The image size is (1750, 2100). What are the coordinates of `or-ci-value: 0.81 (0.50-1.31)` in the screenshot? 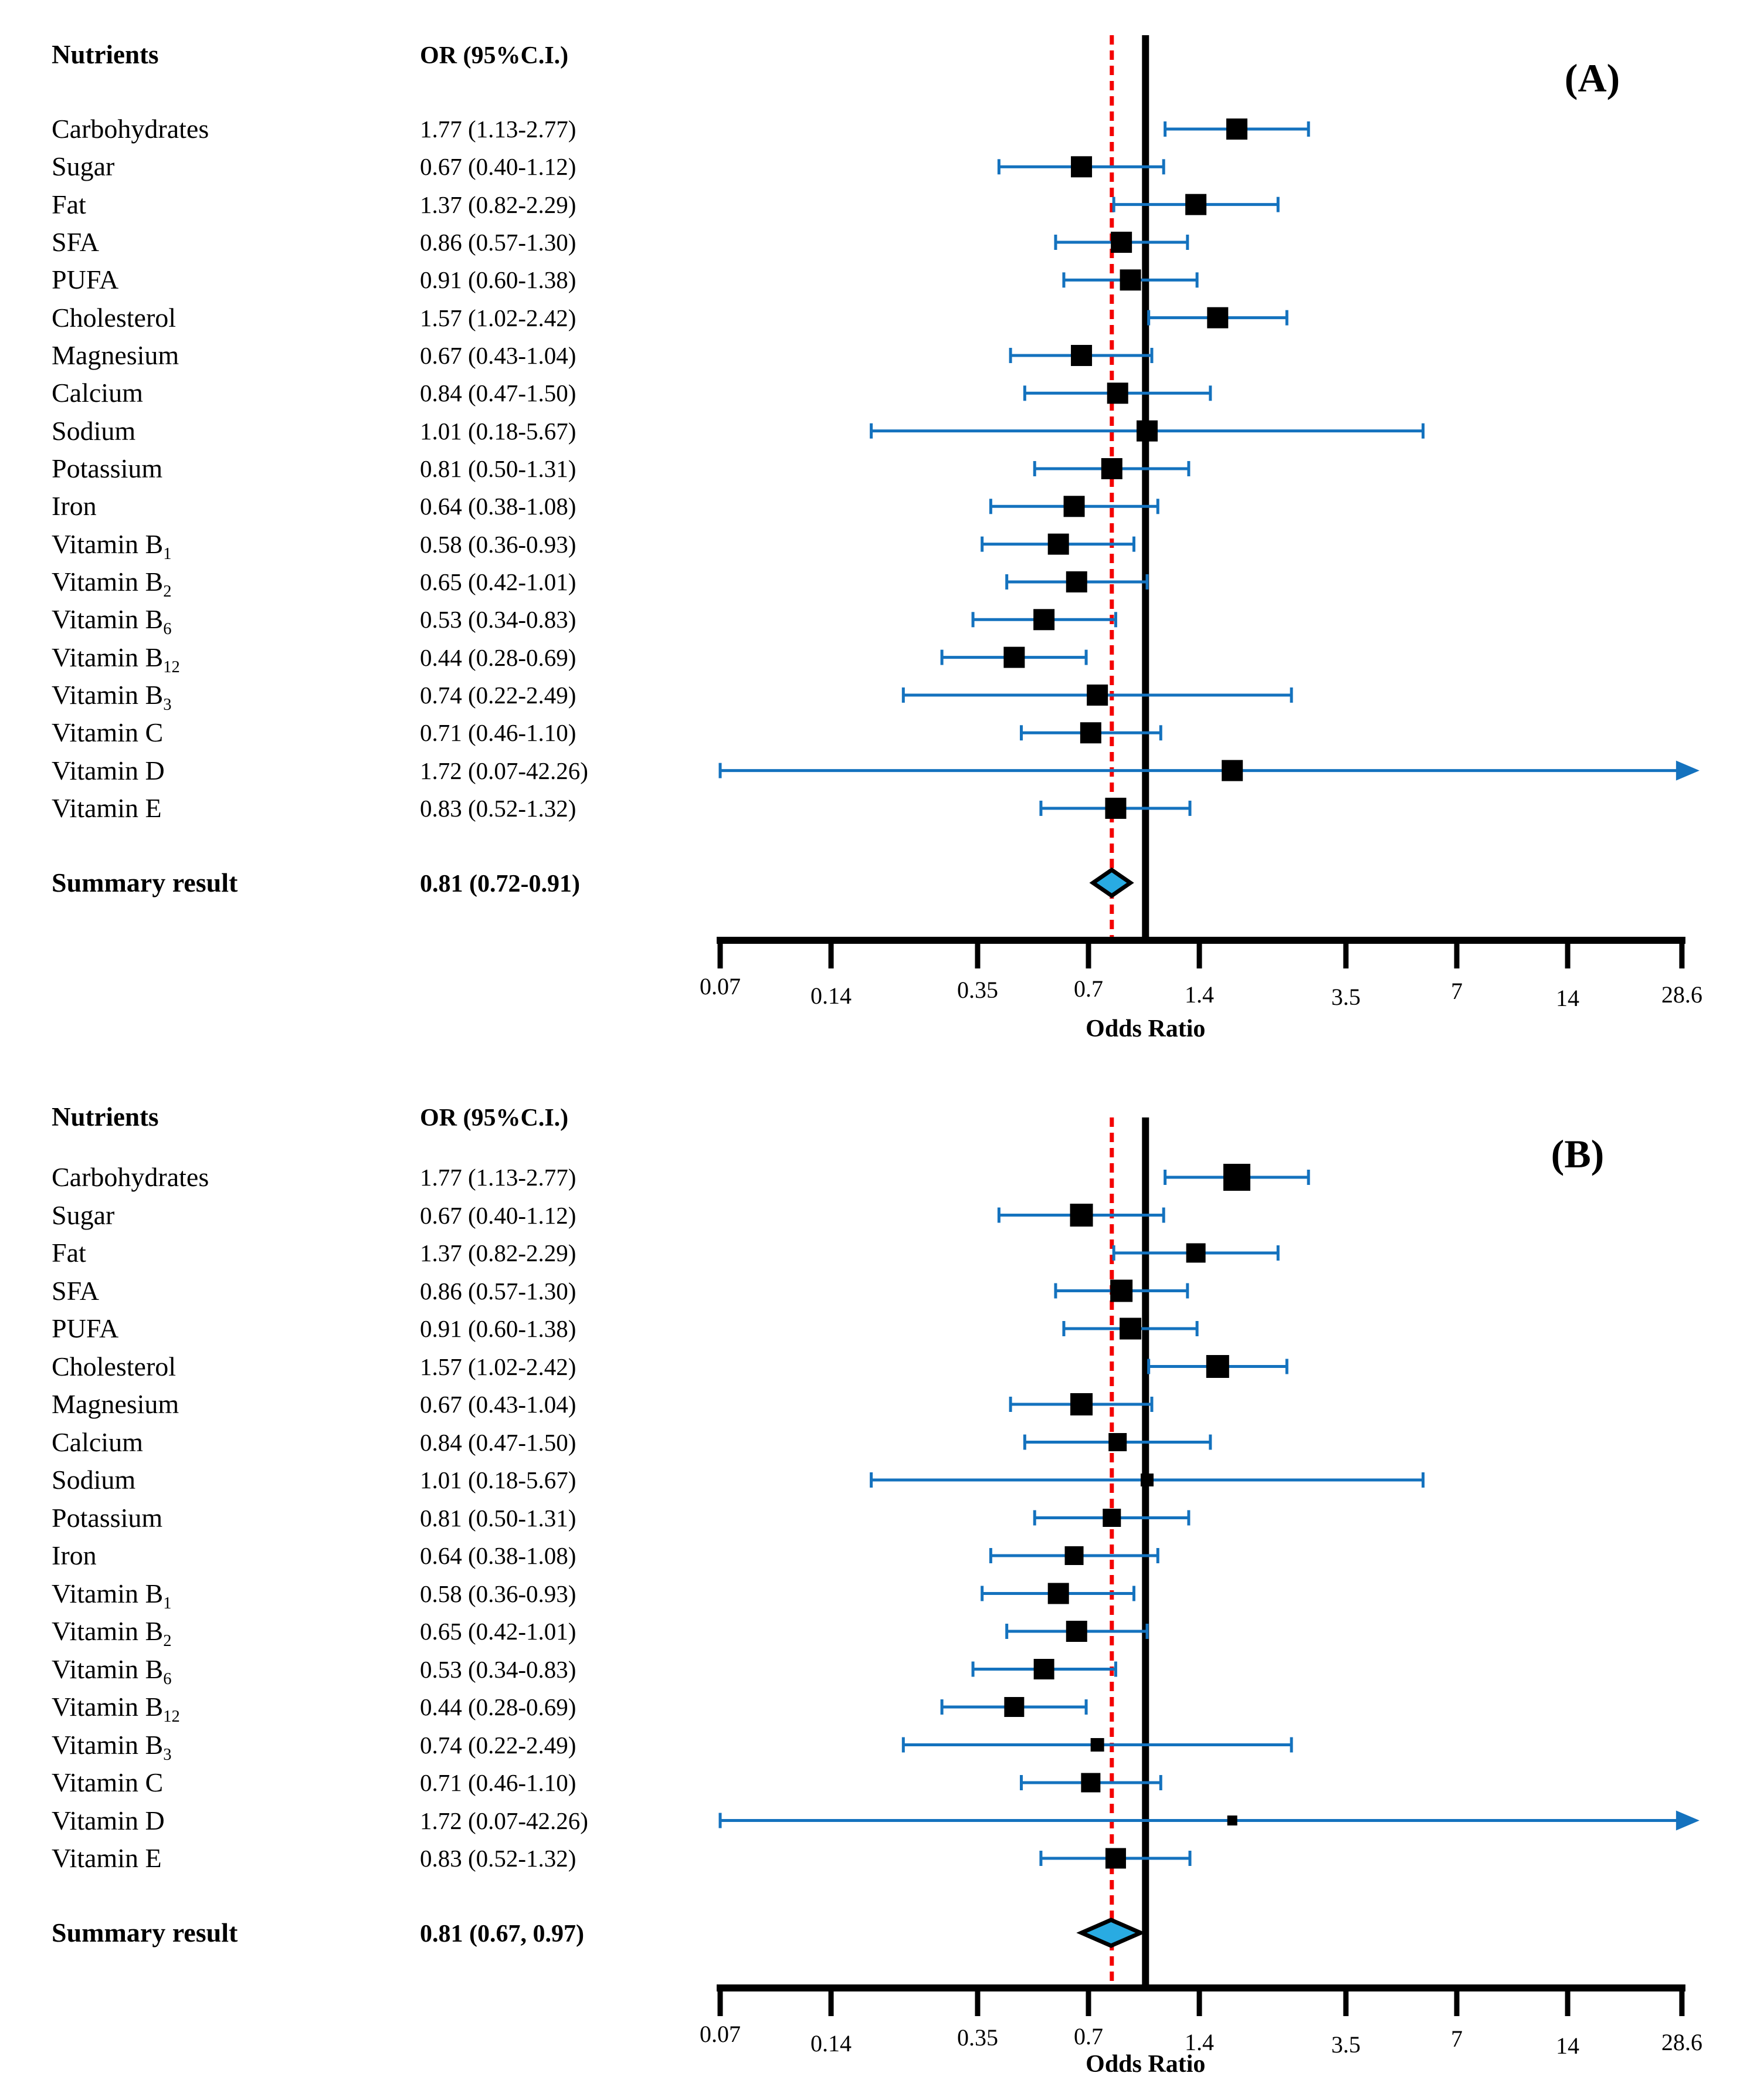 It's located at (498, 468).